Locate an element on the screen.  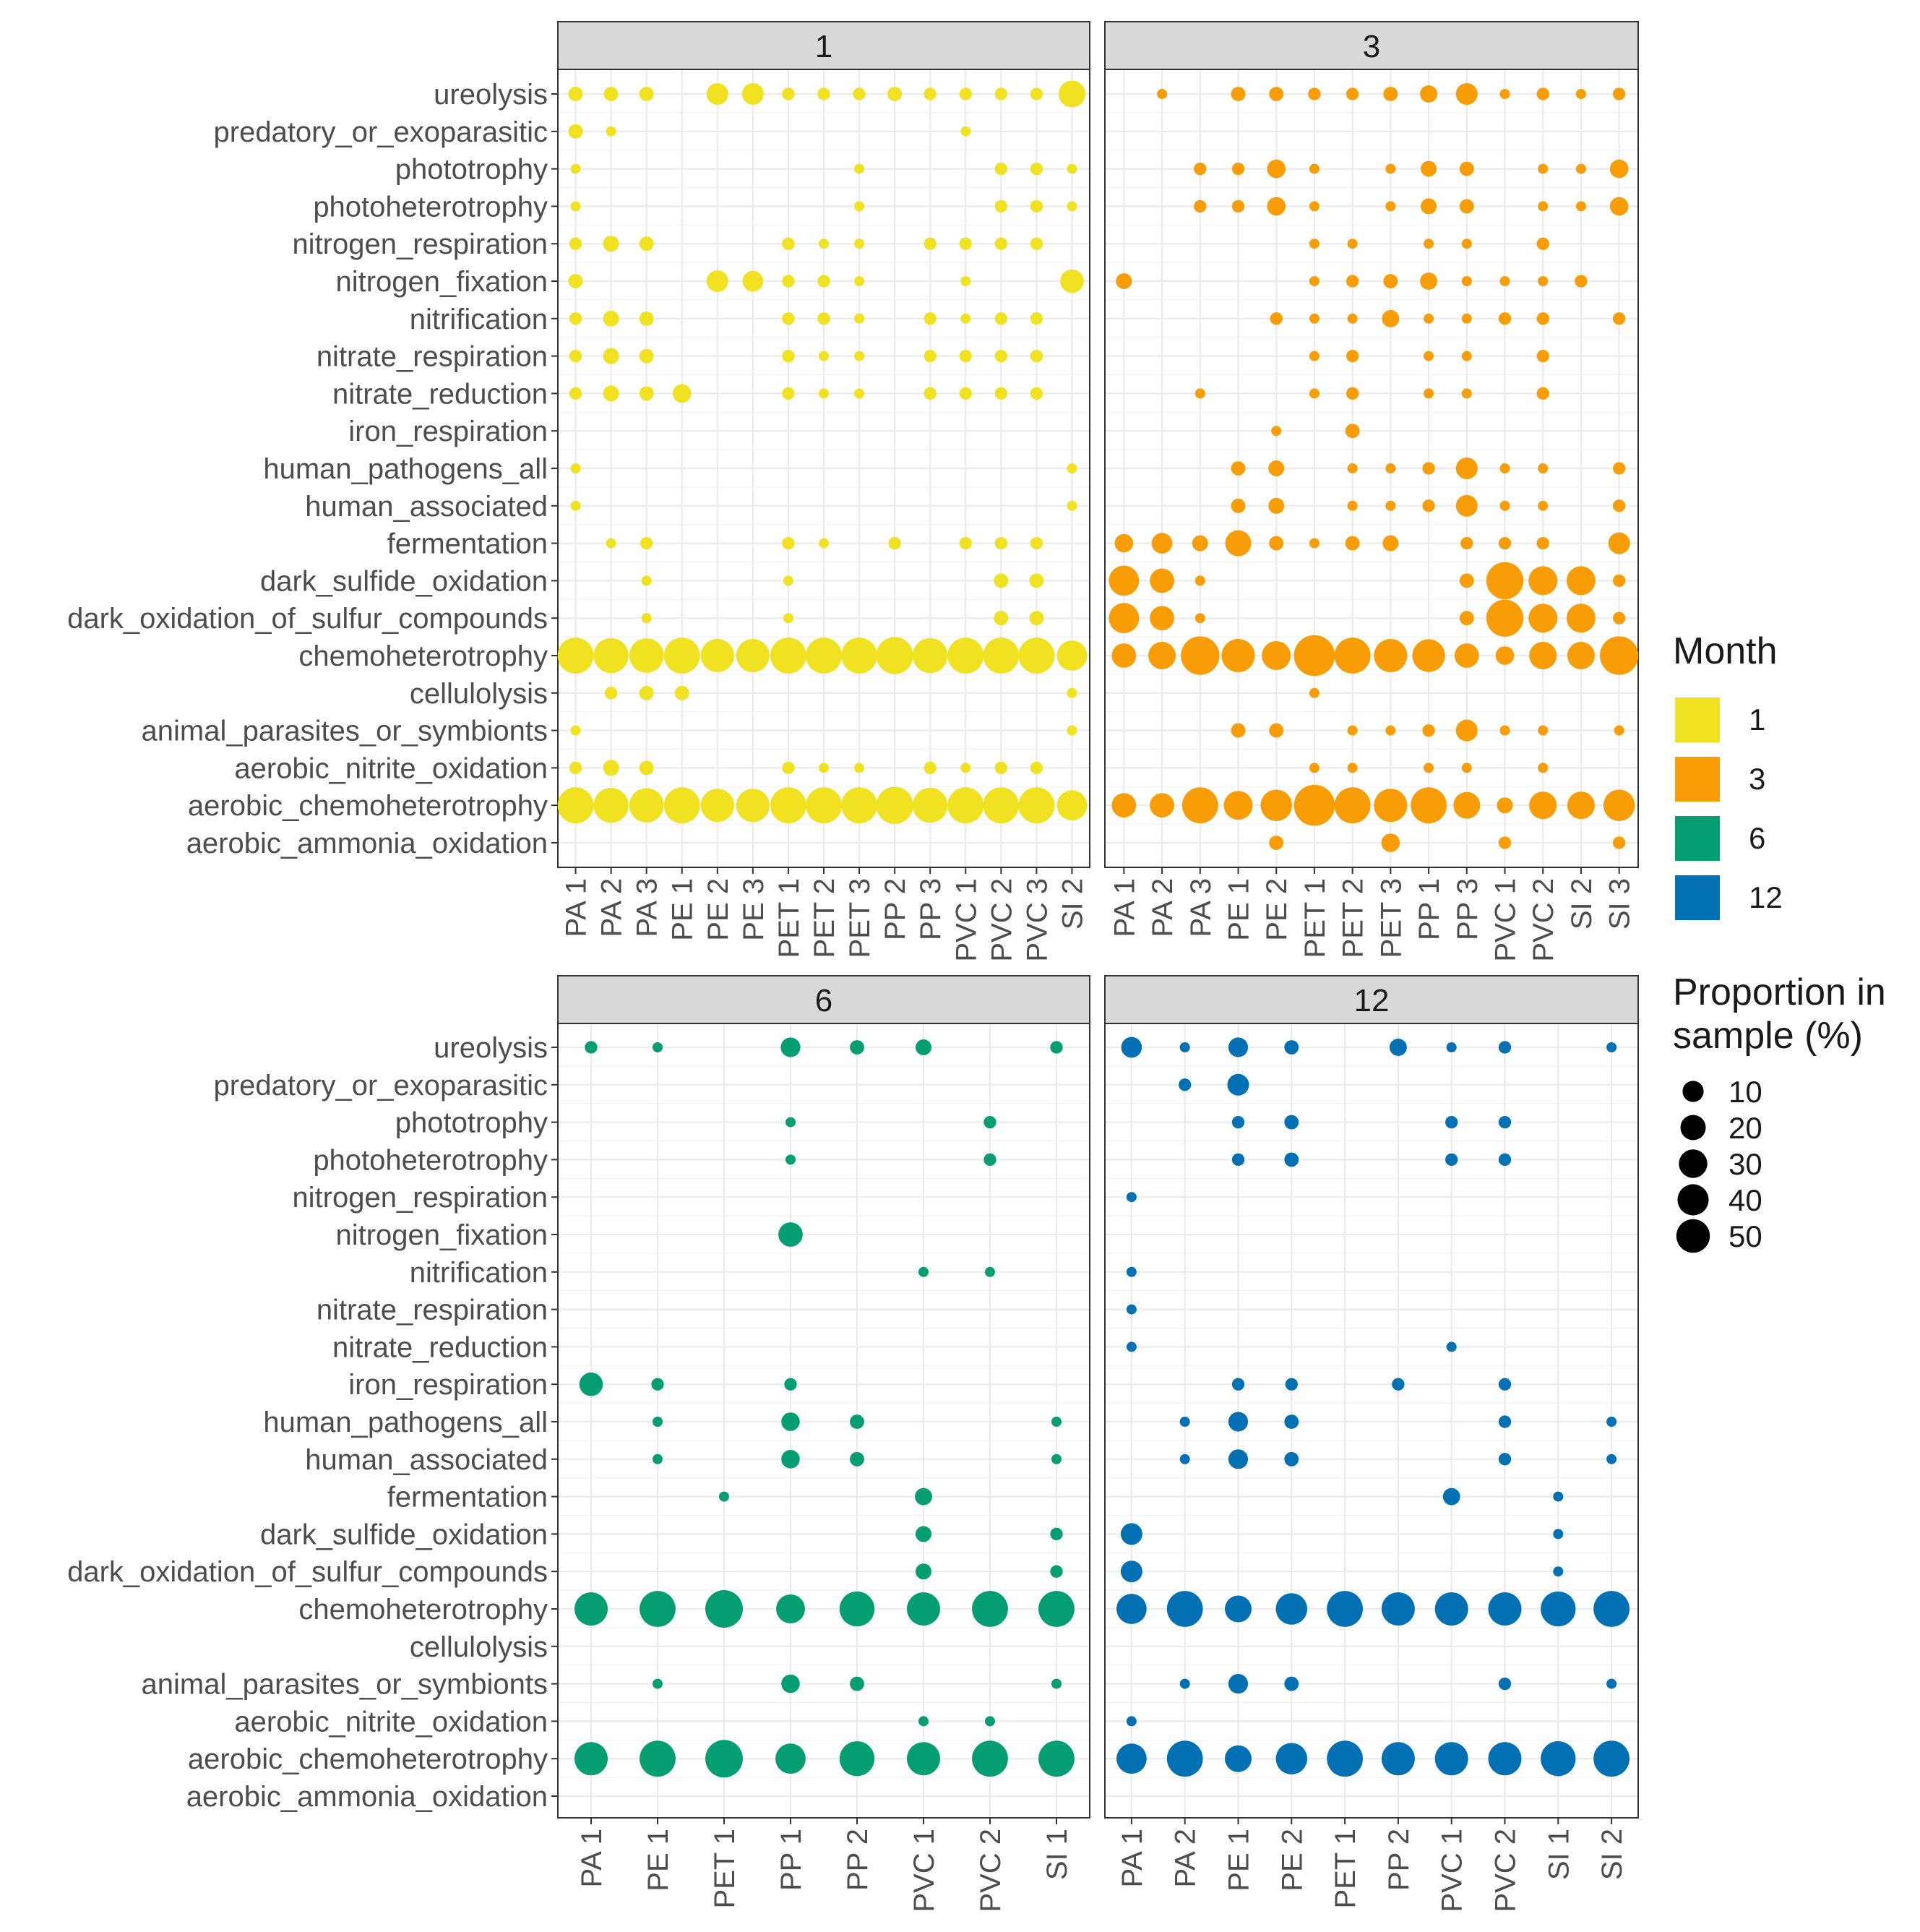
y-tick-label: dark_oxidation_of_sulfur_compounds is located at coordinates (307, 619).